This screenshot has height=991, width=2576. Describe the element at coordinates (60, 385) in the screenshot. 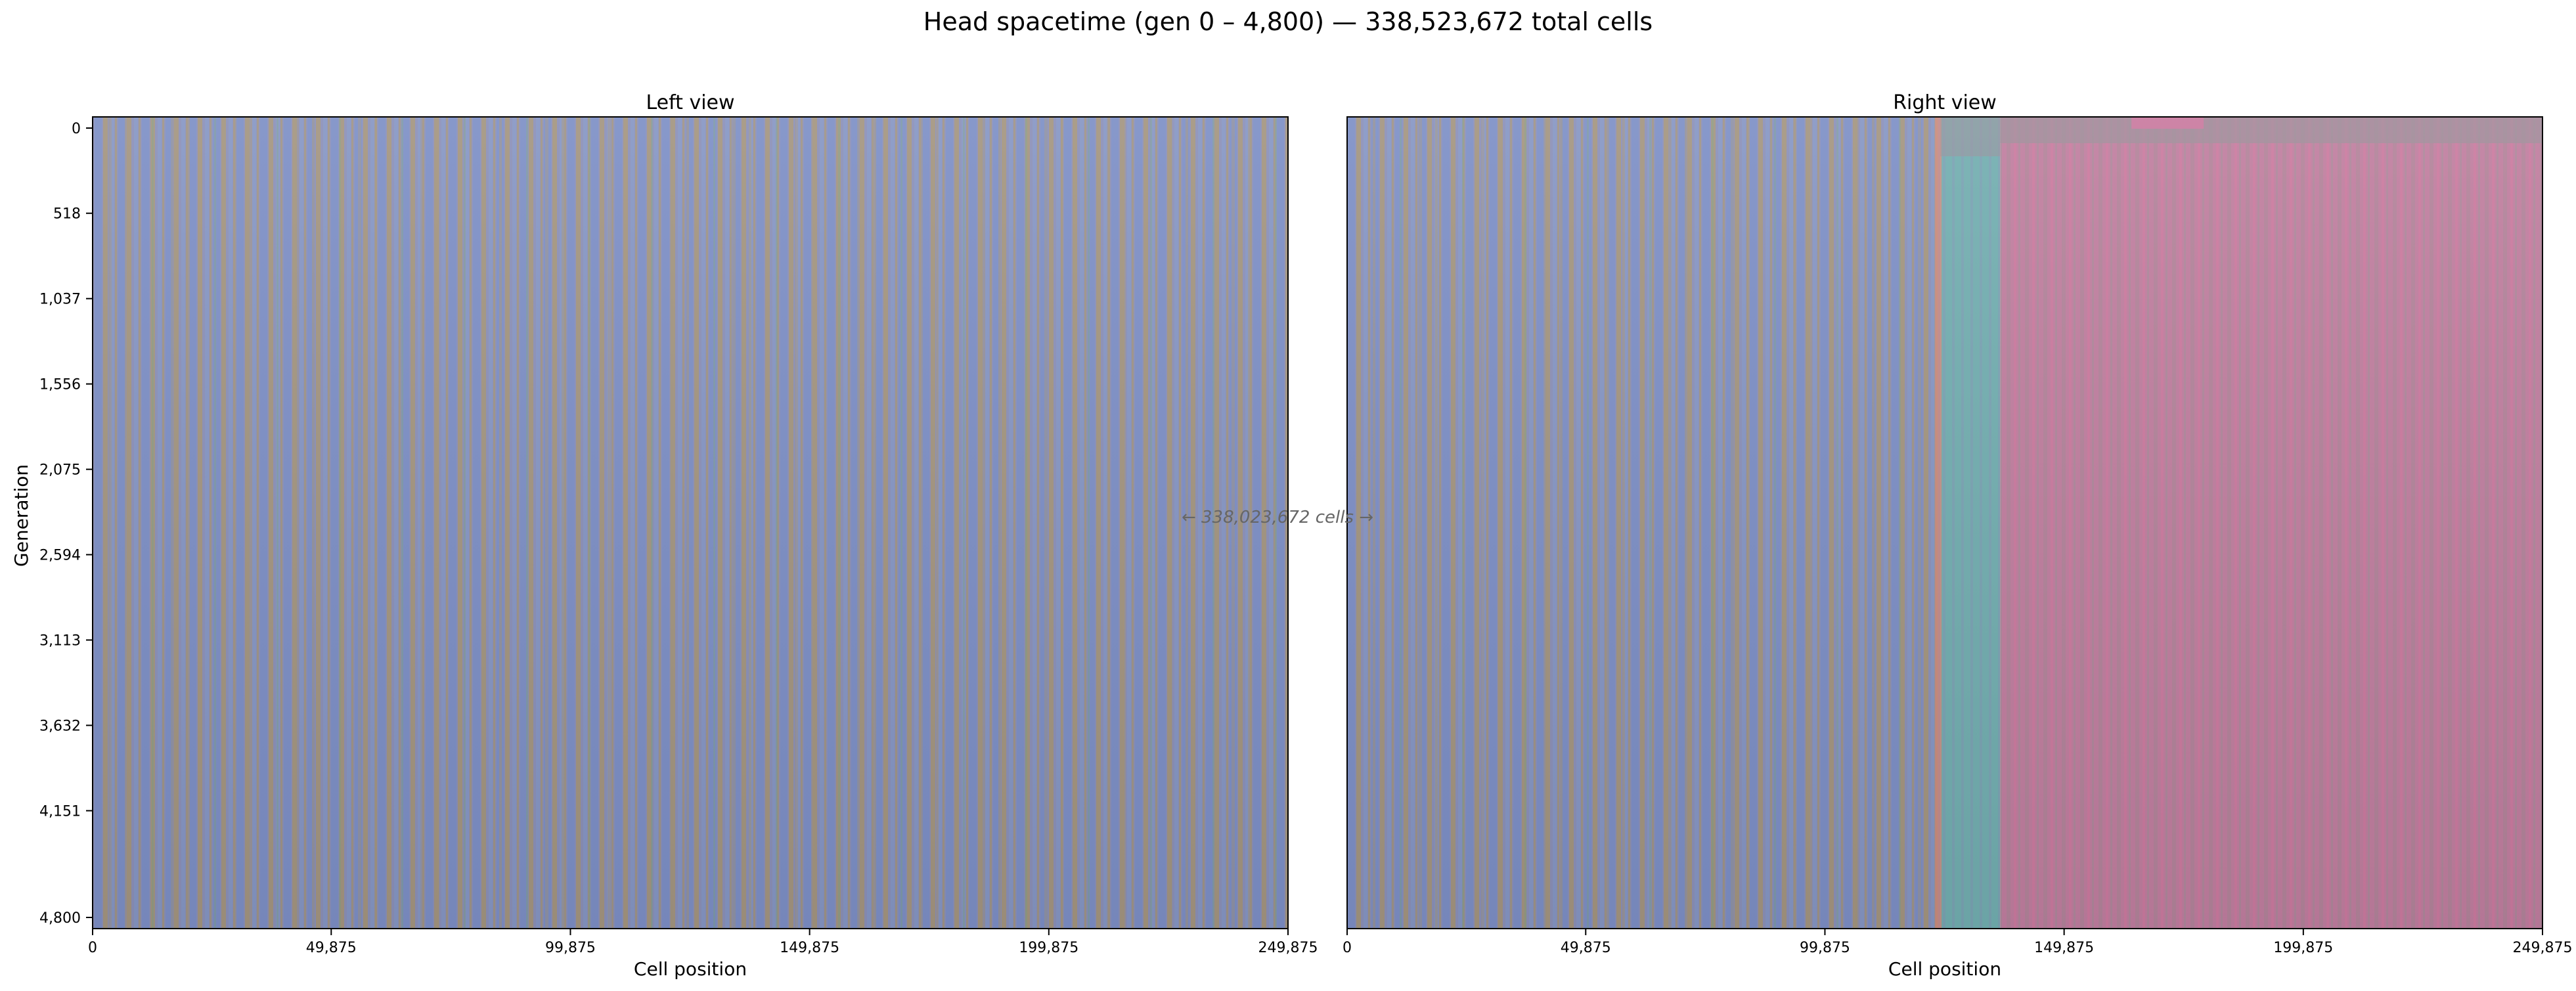

I see `y-tick-label: 1,556` at that location.